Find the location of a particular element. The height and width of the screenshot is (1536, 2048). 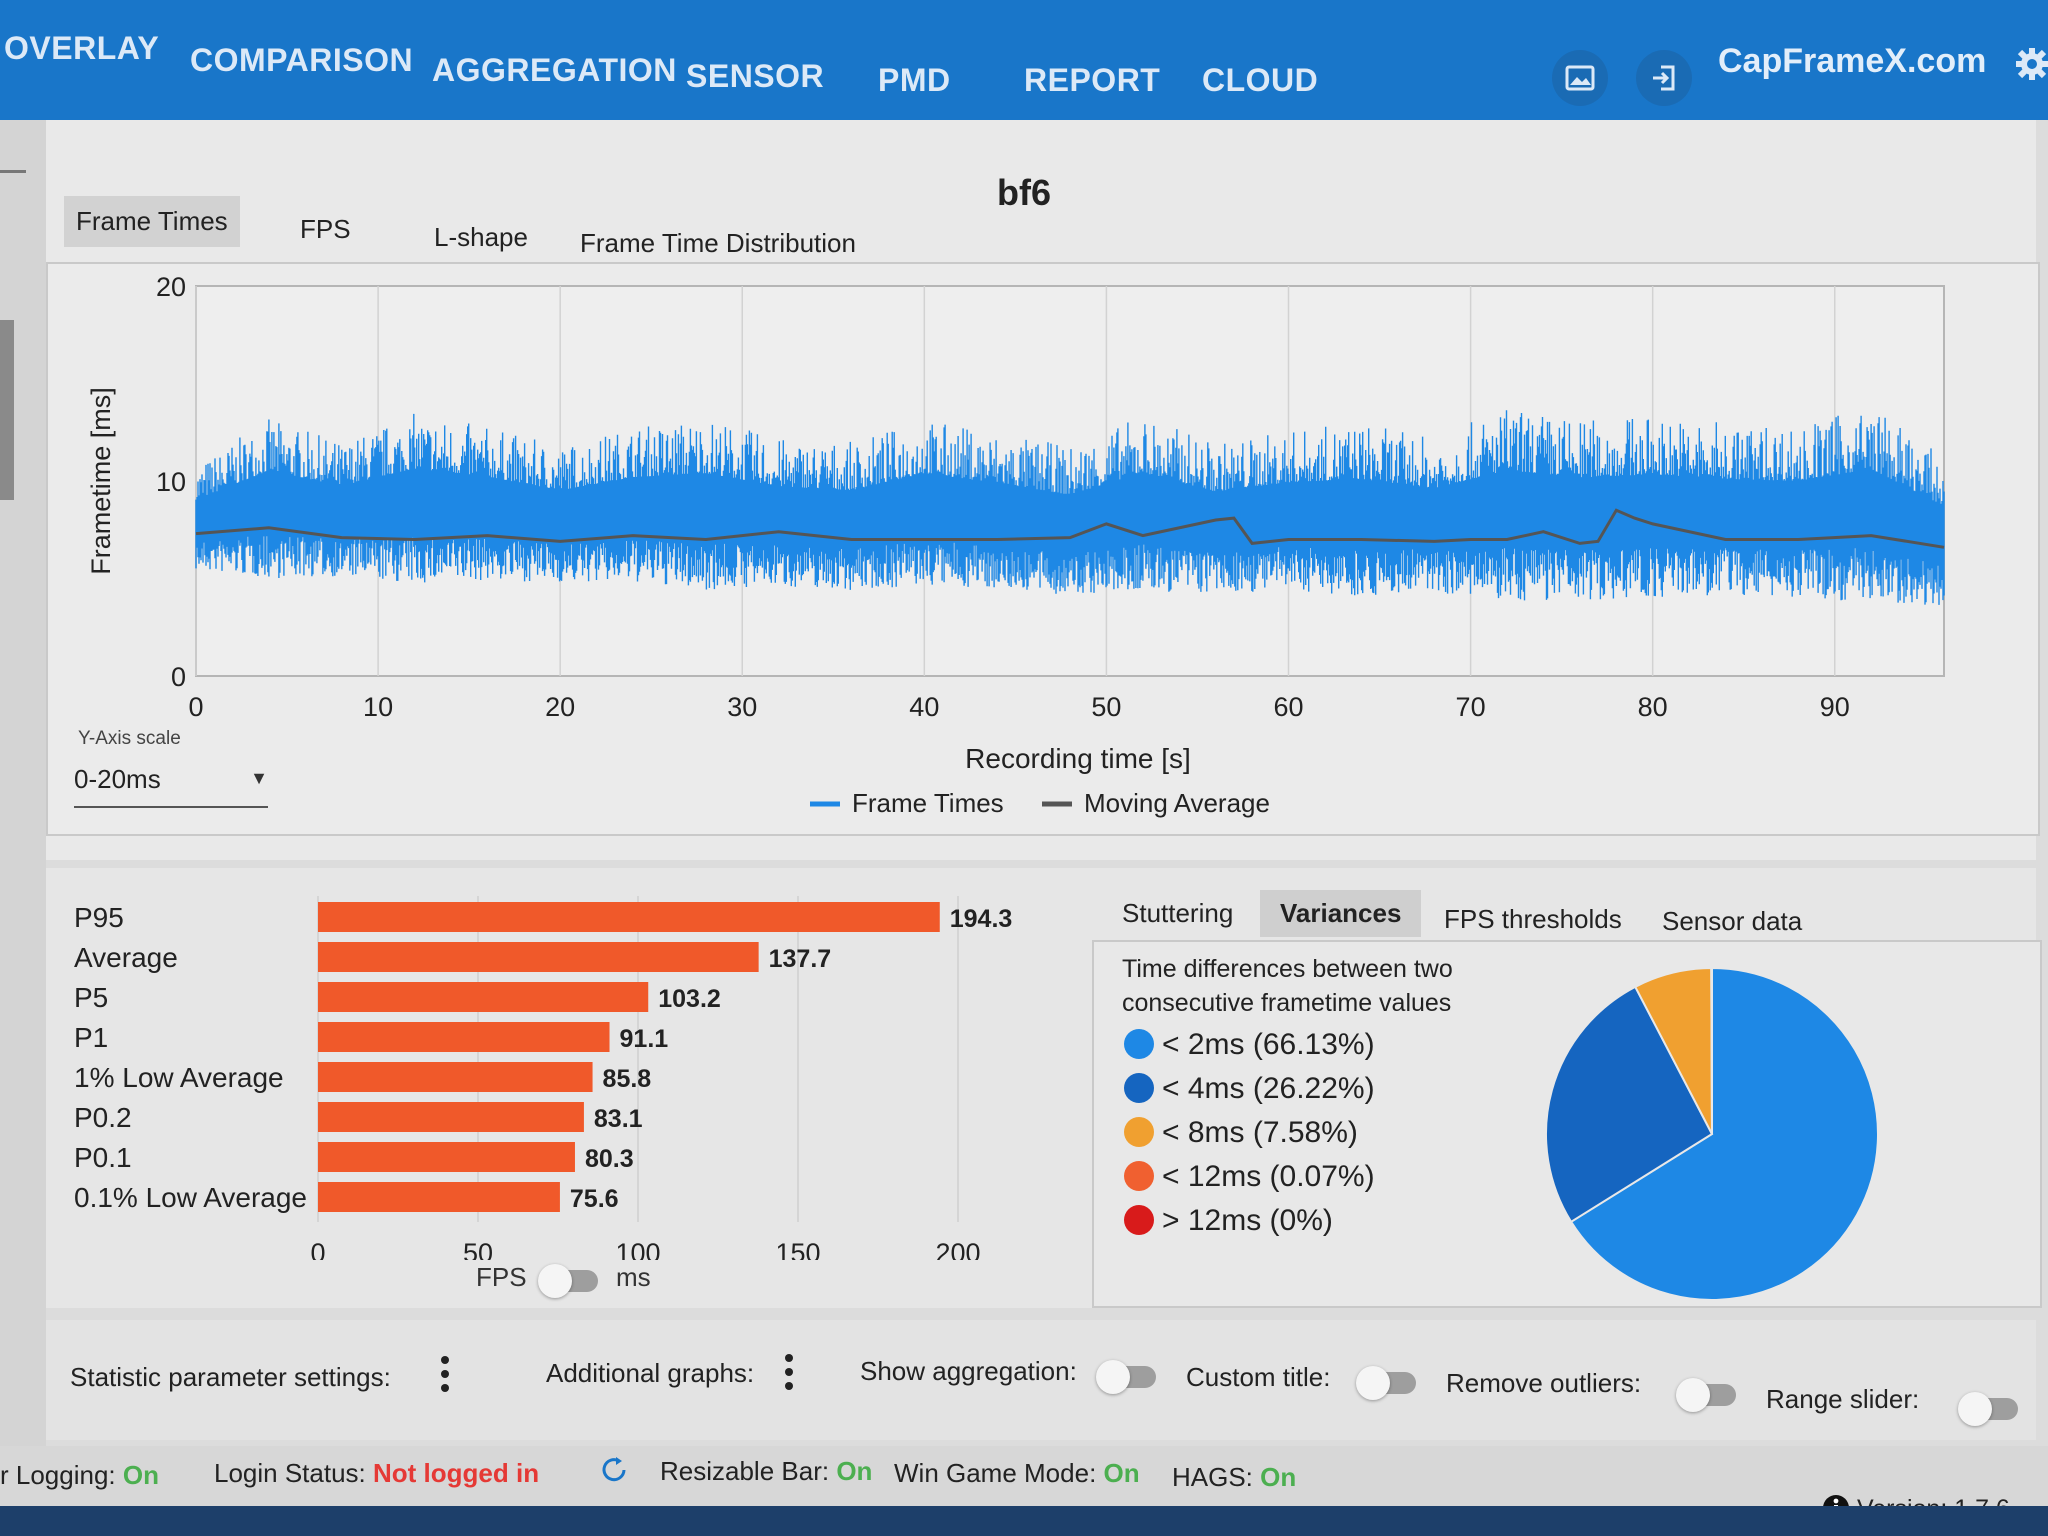

bar-value-label: 137.7 is located at coordinates (800, 959).